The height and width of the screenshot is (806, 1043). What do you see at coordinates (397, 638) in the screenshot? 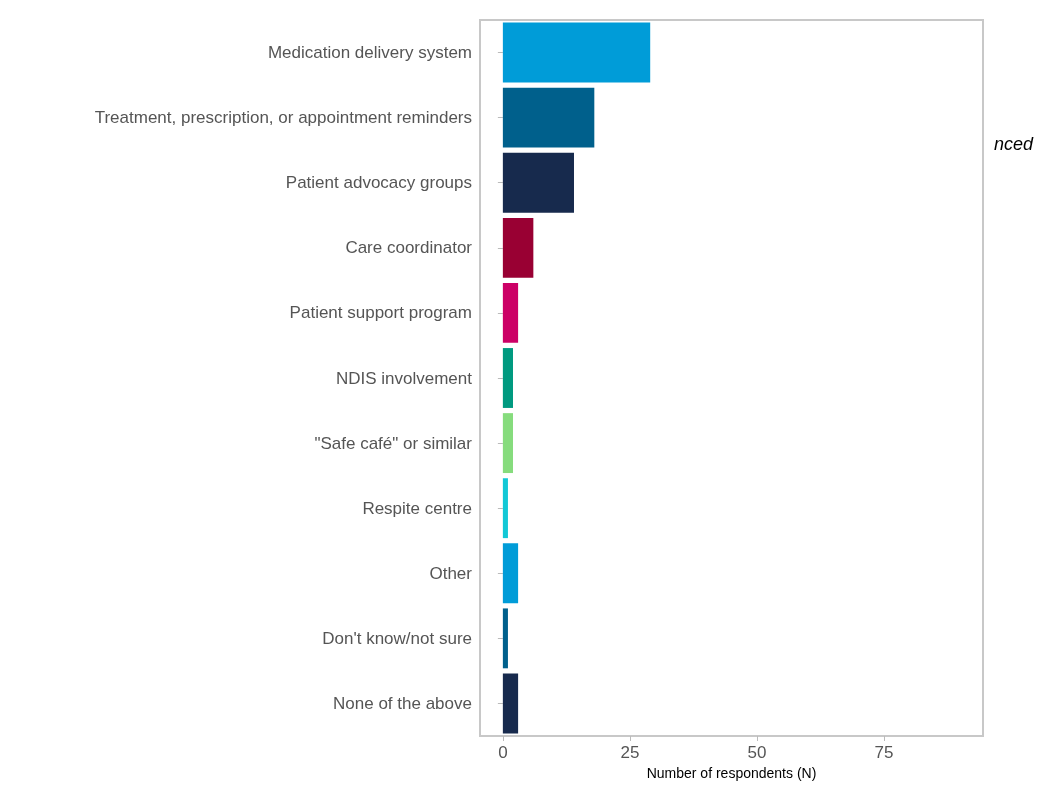
I see `y-tick-label: Don't know/not sure` at bounding box center [397, 638].